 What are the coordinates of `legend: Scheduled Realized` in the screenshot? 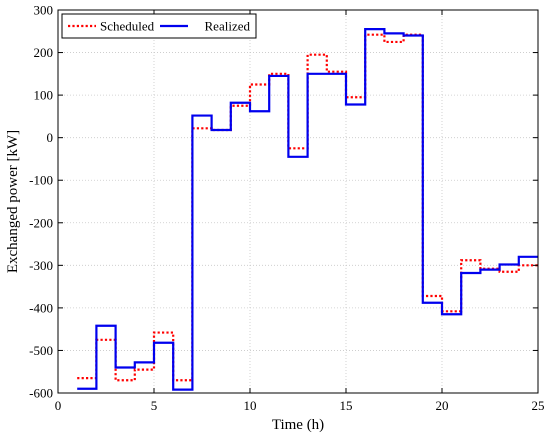 It's located at (159, 26).